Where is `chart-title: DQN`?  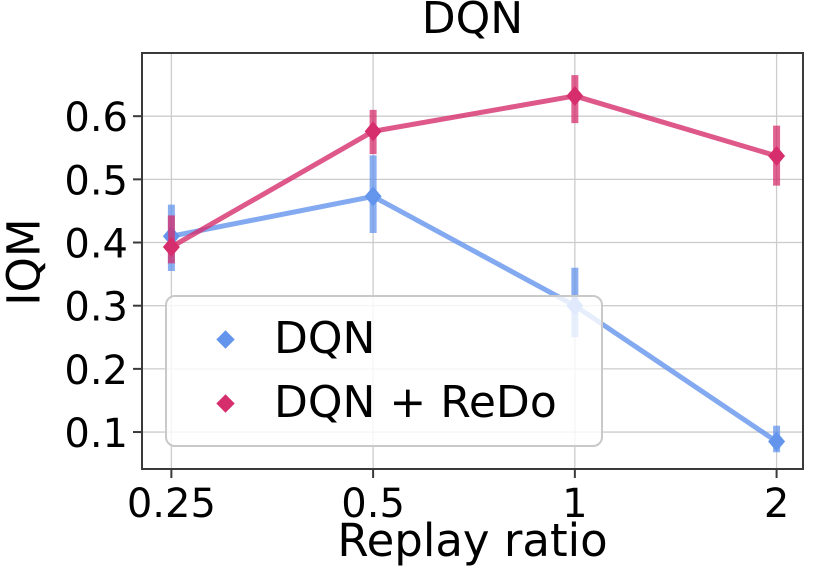
chart-title: DQN is located at coordinates (472, 22).